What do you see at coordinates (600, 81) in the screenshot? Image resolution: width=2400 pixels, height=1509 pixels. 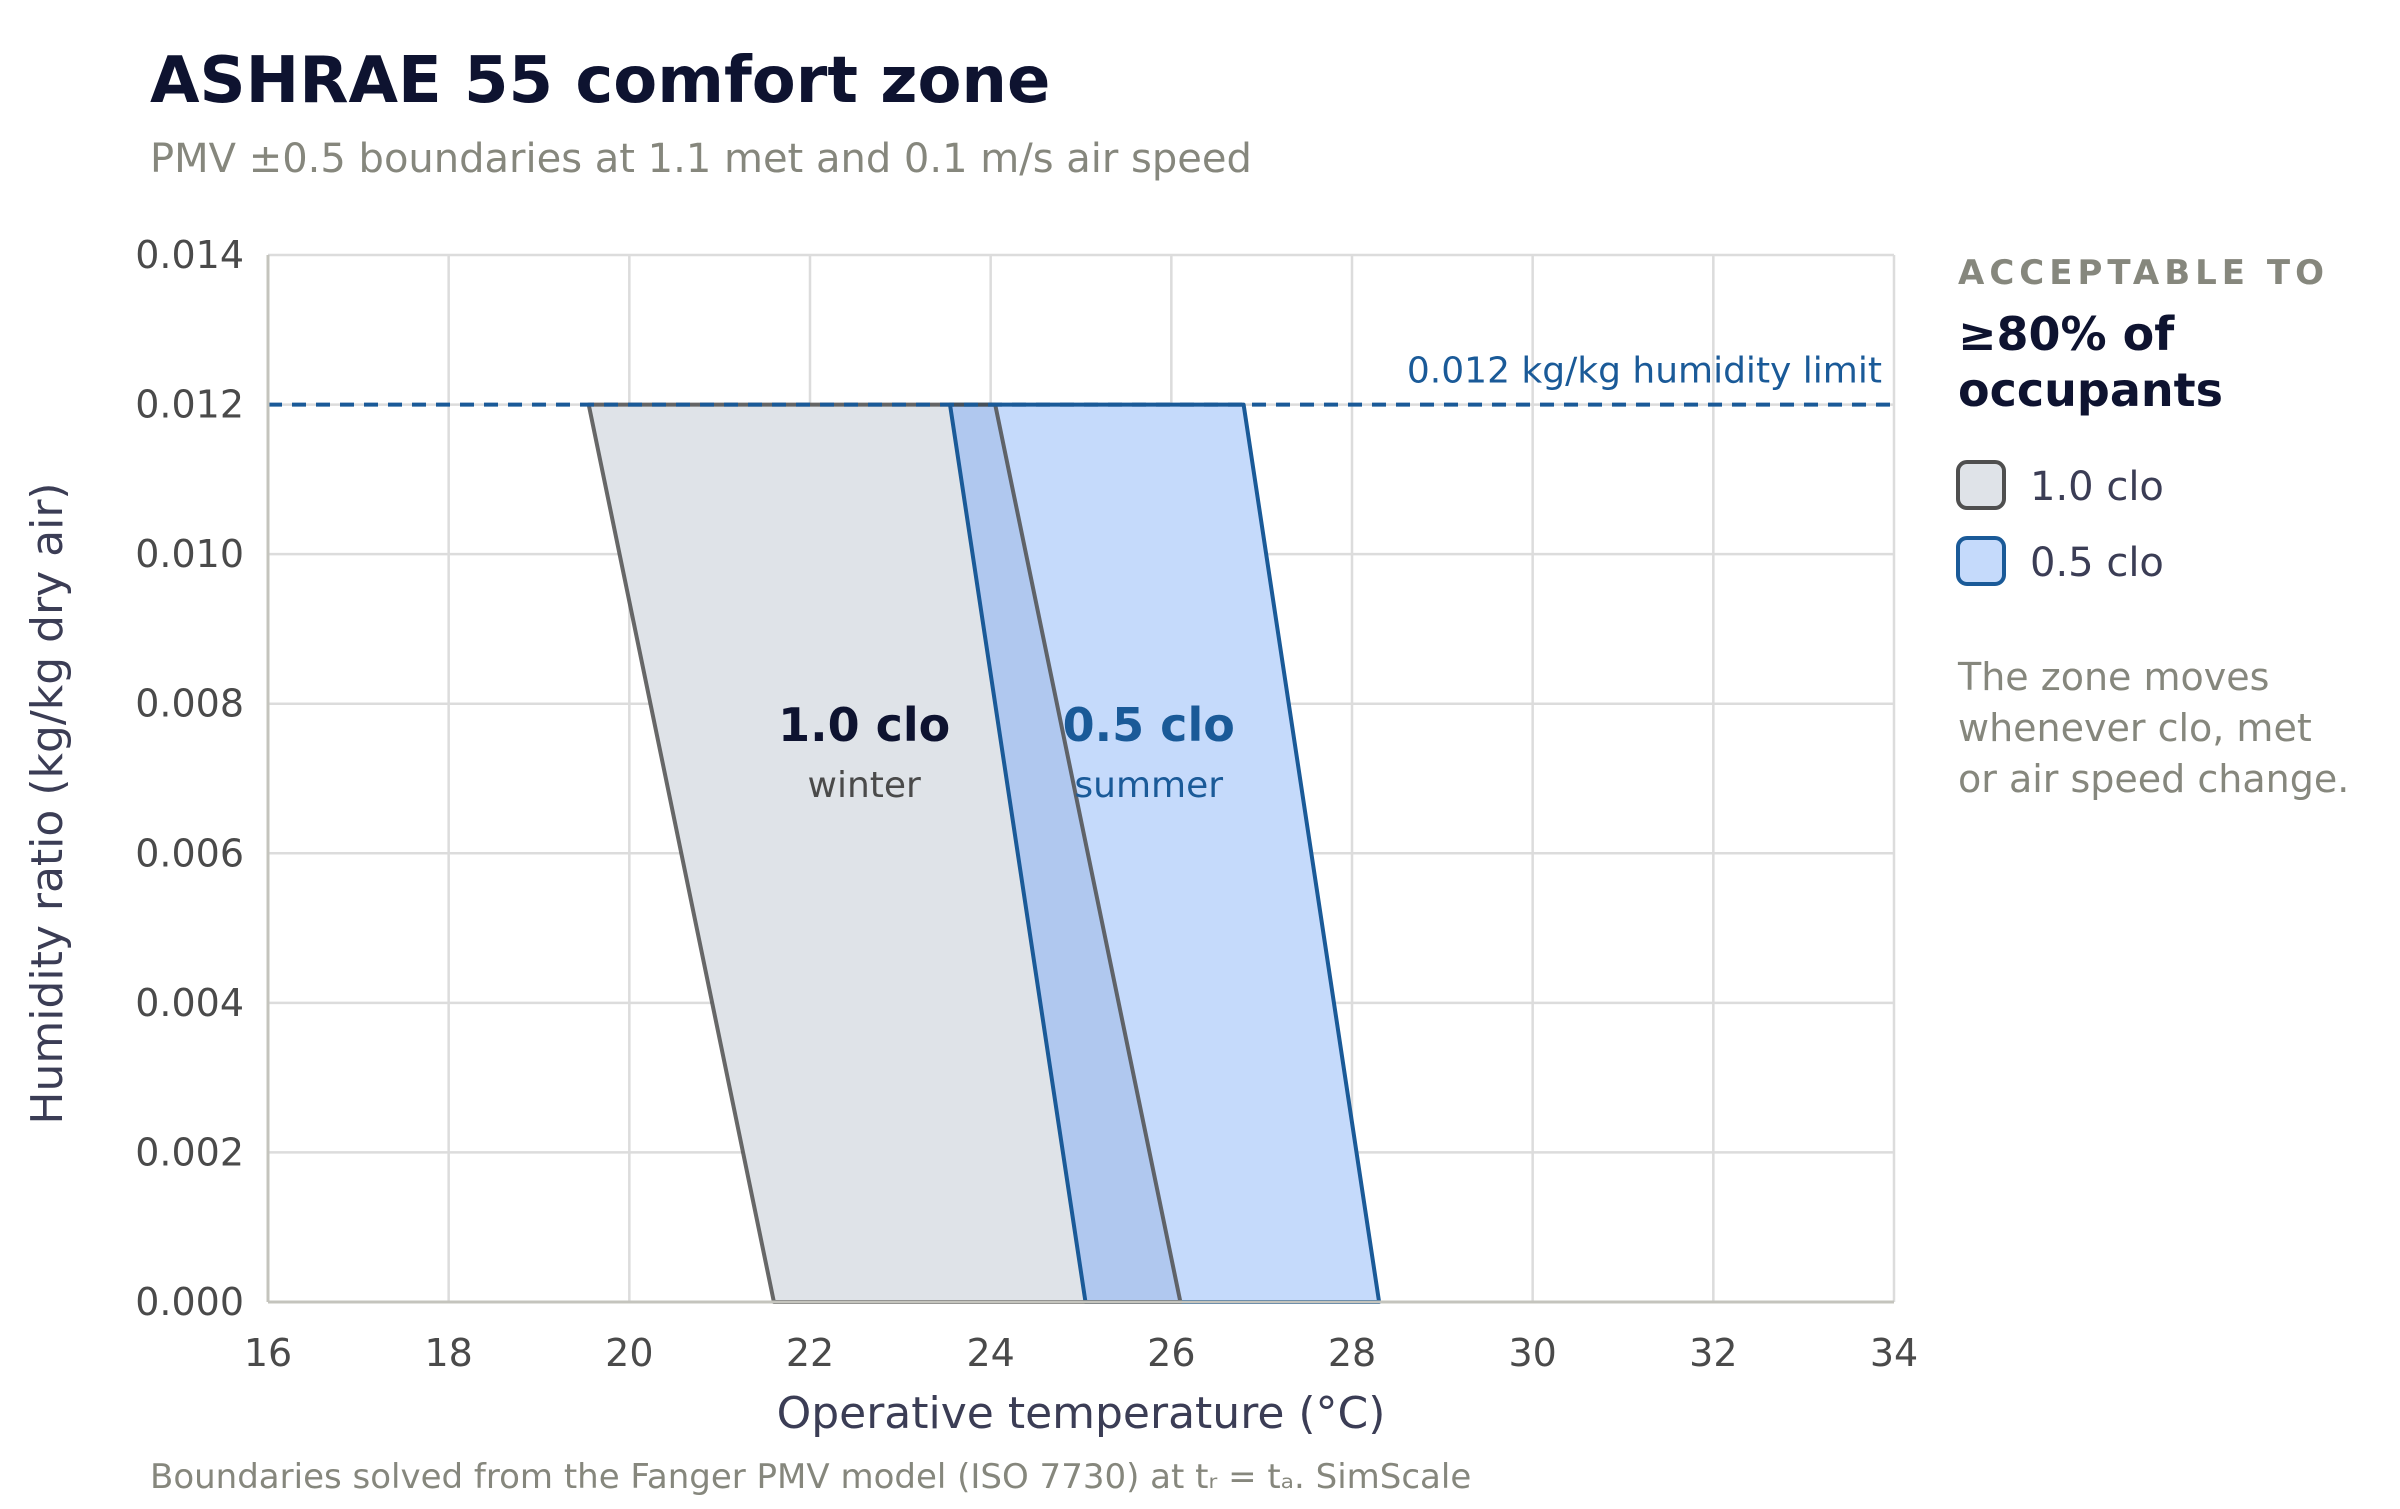 I see `chart-title: ASHRAE 55 comfort zone` at bounding box center [600, 81].